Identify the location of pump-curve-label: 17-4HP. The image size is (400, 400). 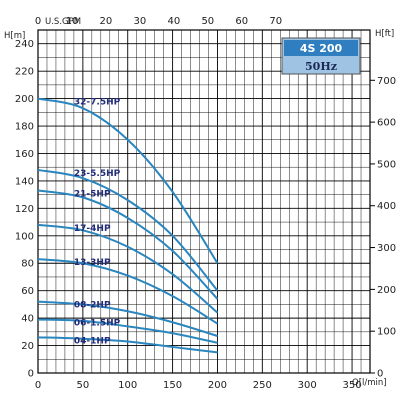
(92, 229).